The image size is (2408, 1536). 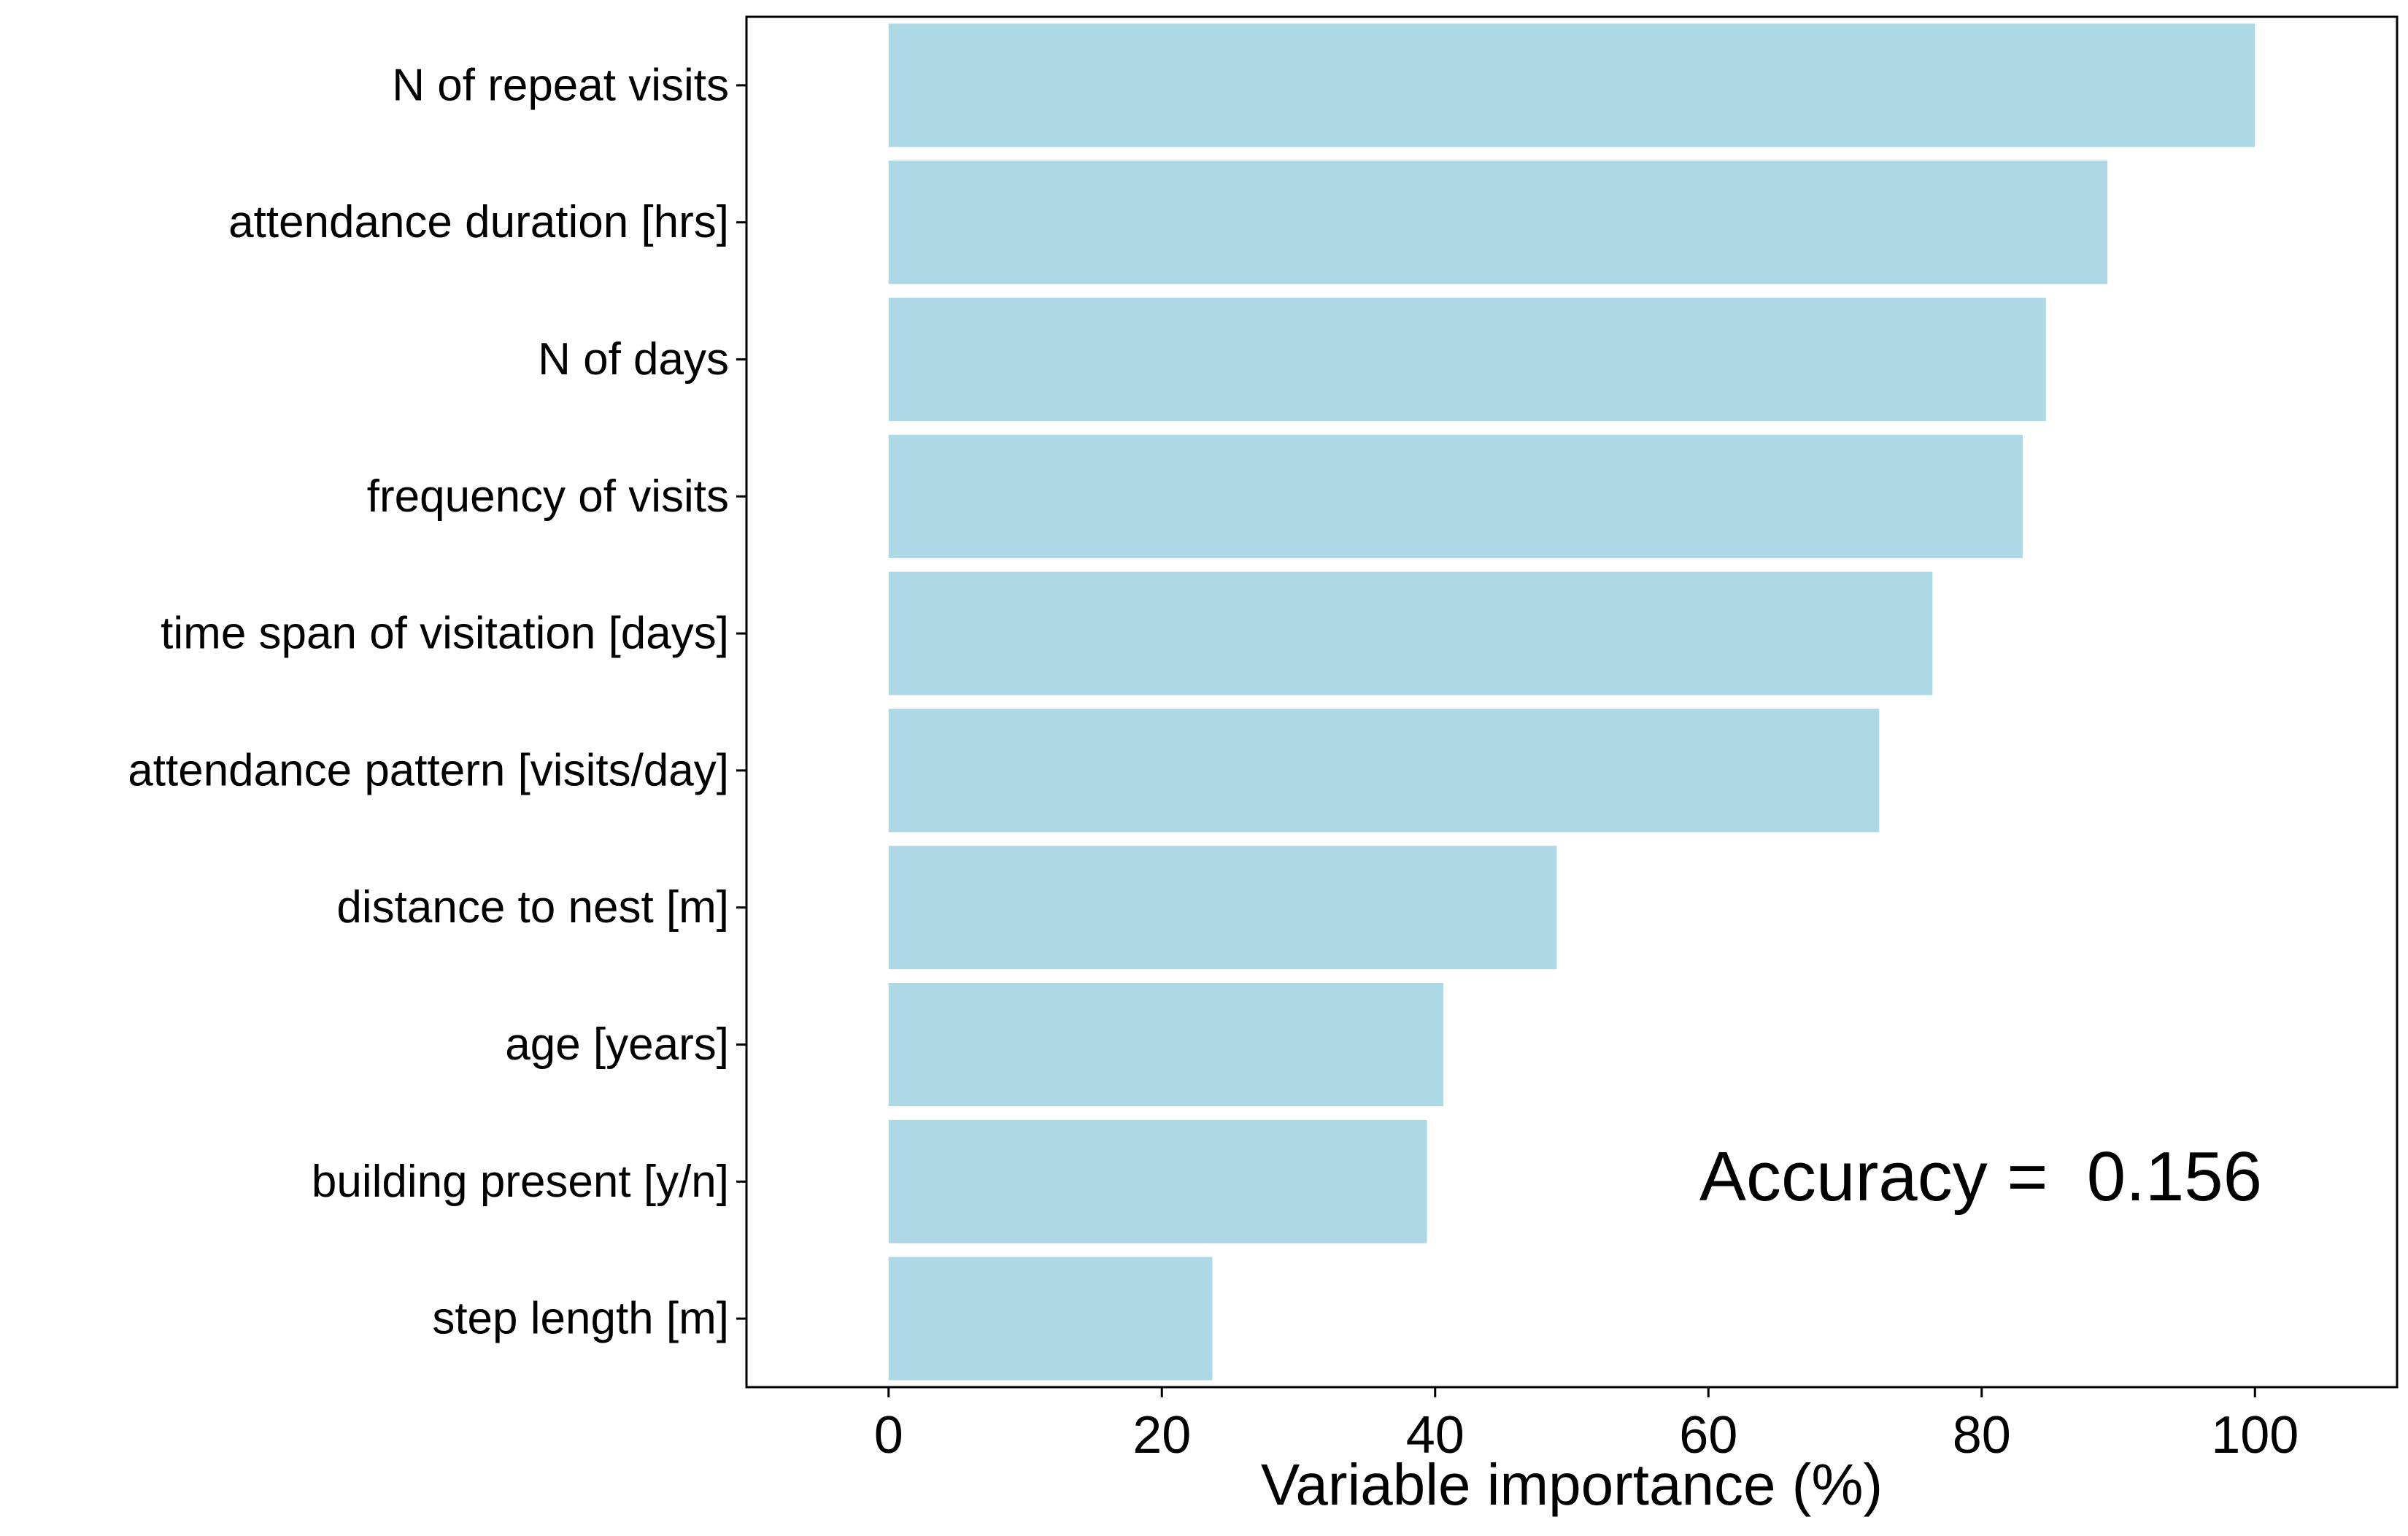 What do you see at coordinates (478, 222) in the screenshot?
I see `y-tick-label: attendance duration [hrs]` at bounding box center [478, 222].